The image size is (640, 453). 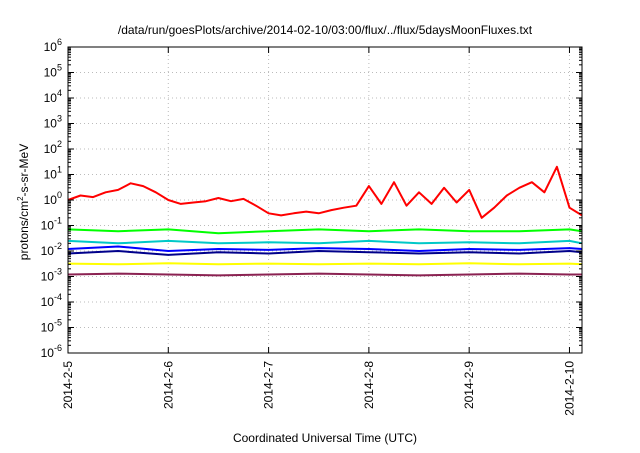 I want to click on y-tick-label-exponent: 1, so click(x=59, y=170).